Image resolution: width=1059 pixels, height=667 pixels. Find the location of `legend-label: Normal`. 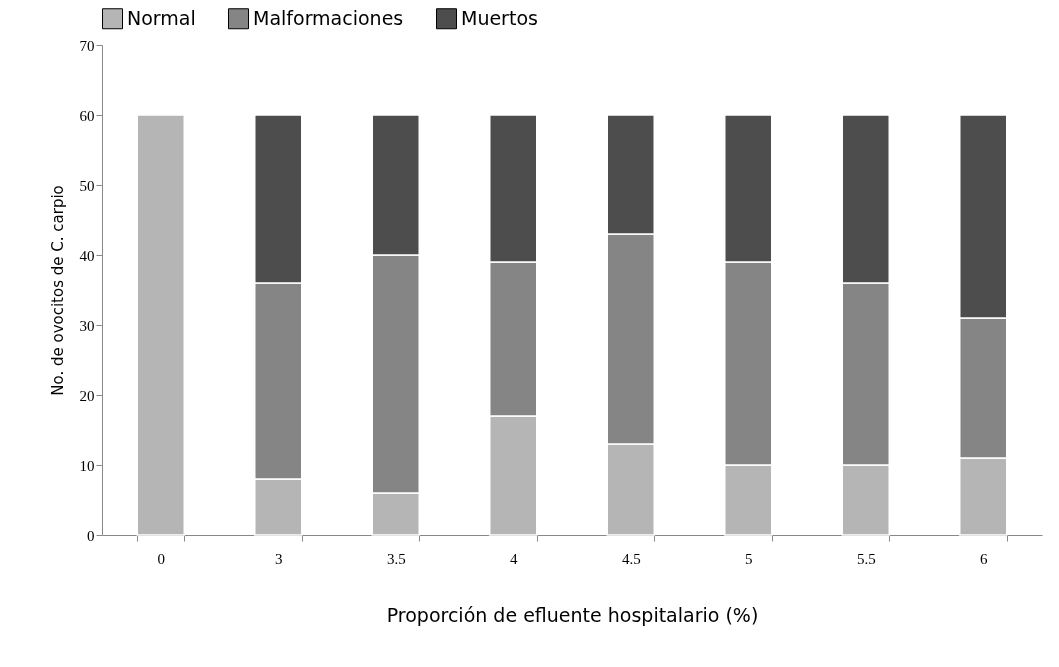

legend-label: Normal is located at coordinates (161, 17).